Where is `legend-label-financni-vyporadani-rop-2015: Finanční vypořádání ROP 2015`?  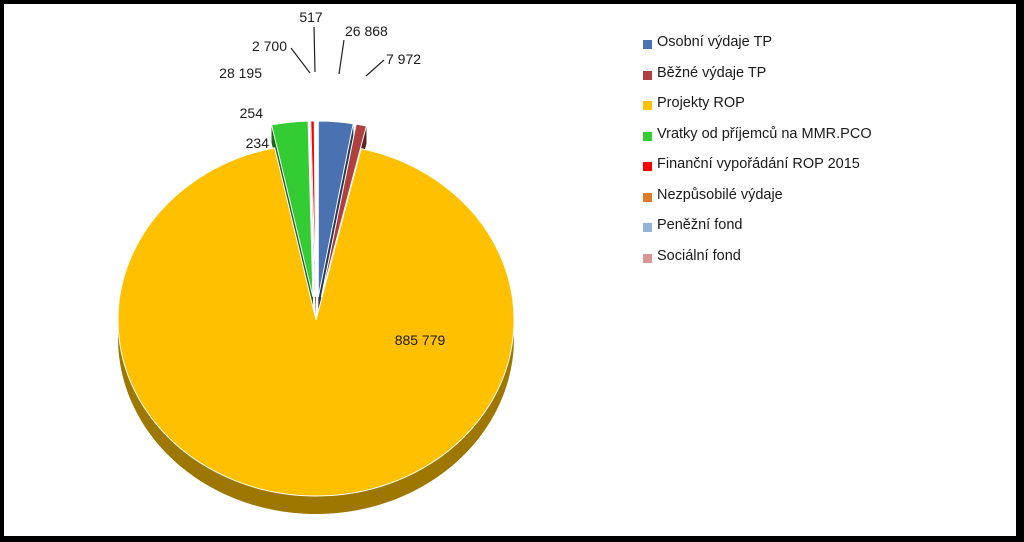 legend-label-financni-vyporadani-rop-2015: Finanční vypořádání ROP 2015 is located at coordinates (758, 164).